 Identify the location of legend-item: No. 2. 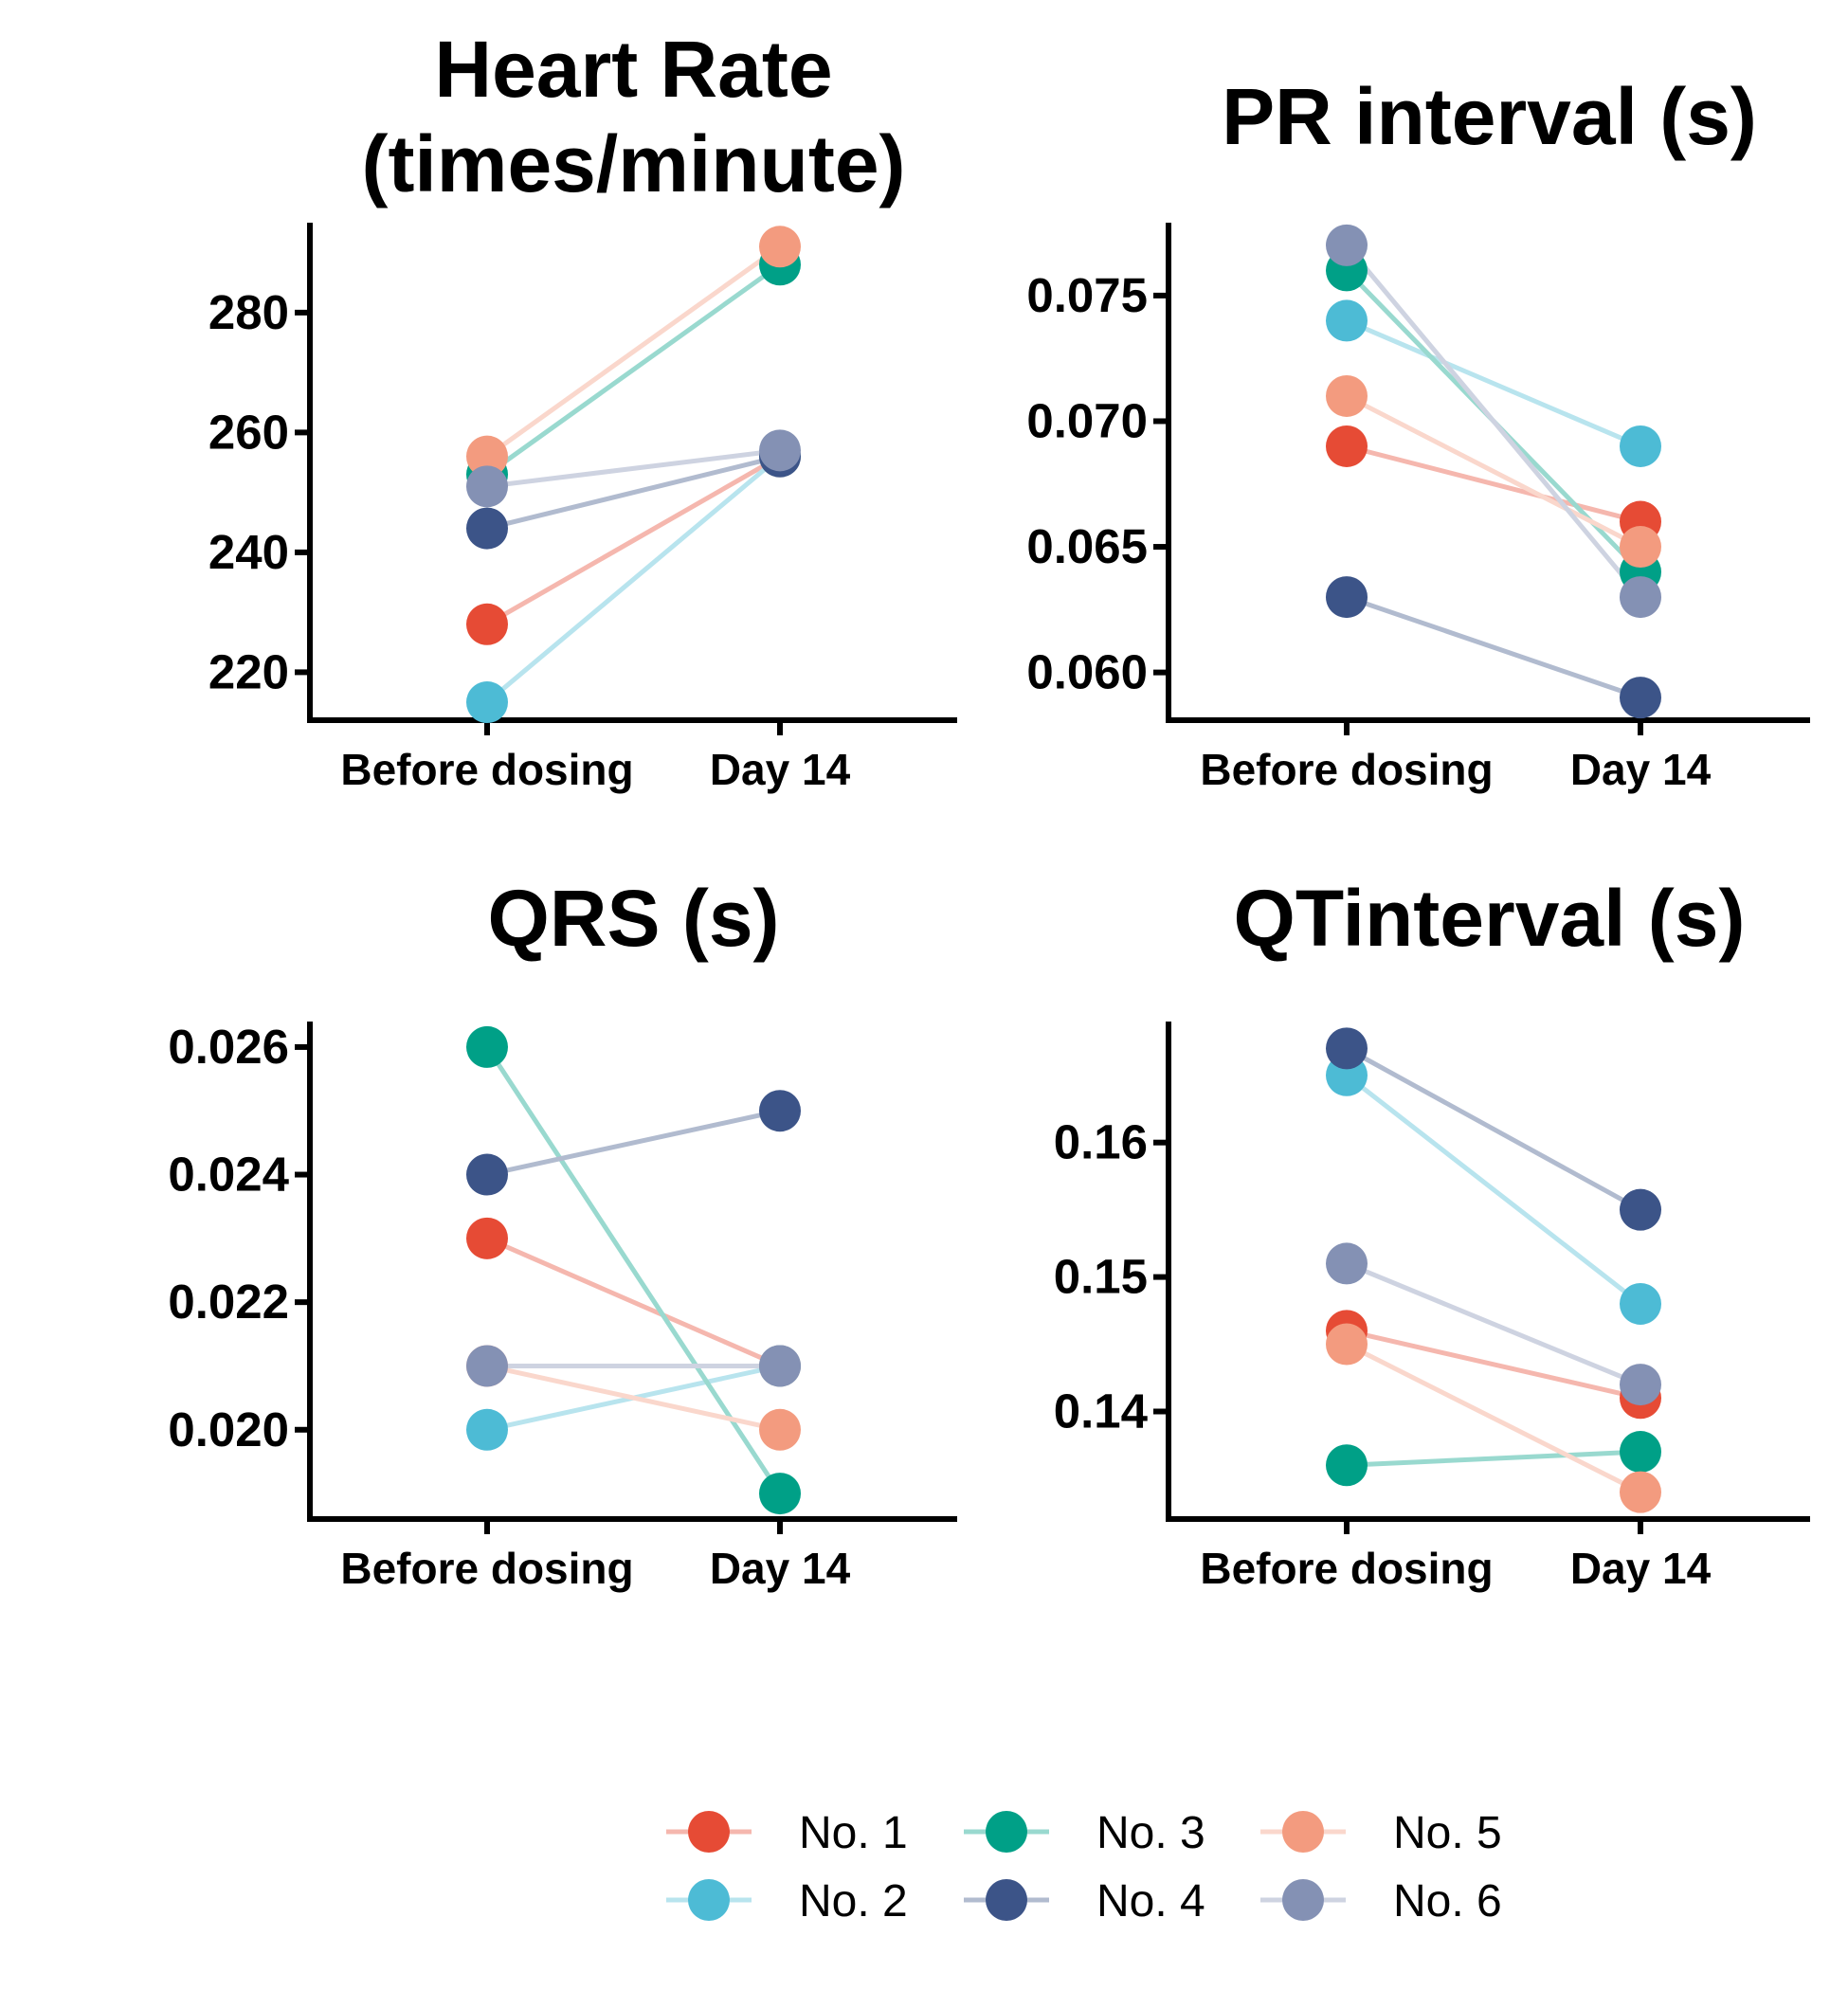
(787, 1901).